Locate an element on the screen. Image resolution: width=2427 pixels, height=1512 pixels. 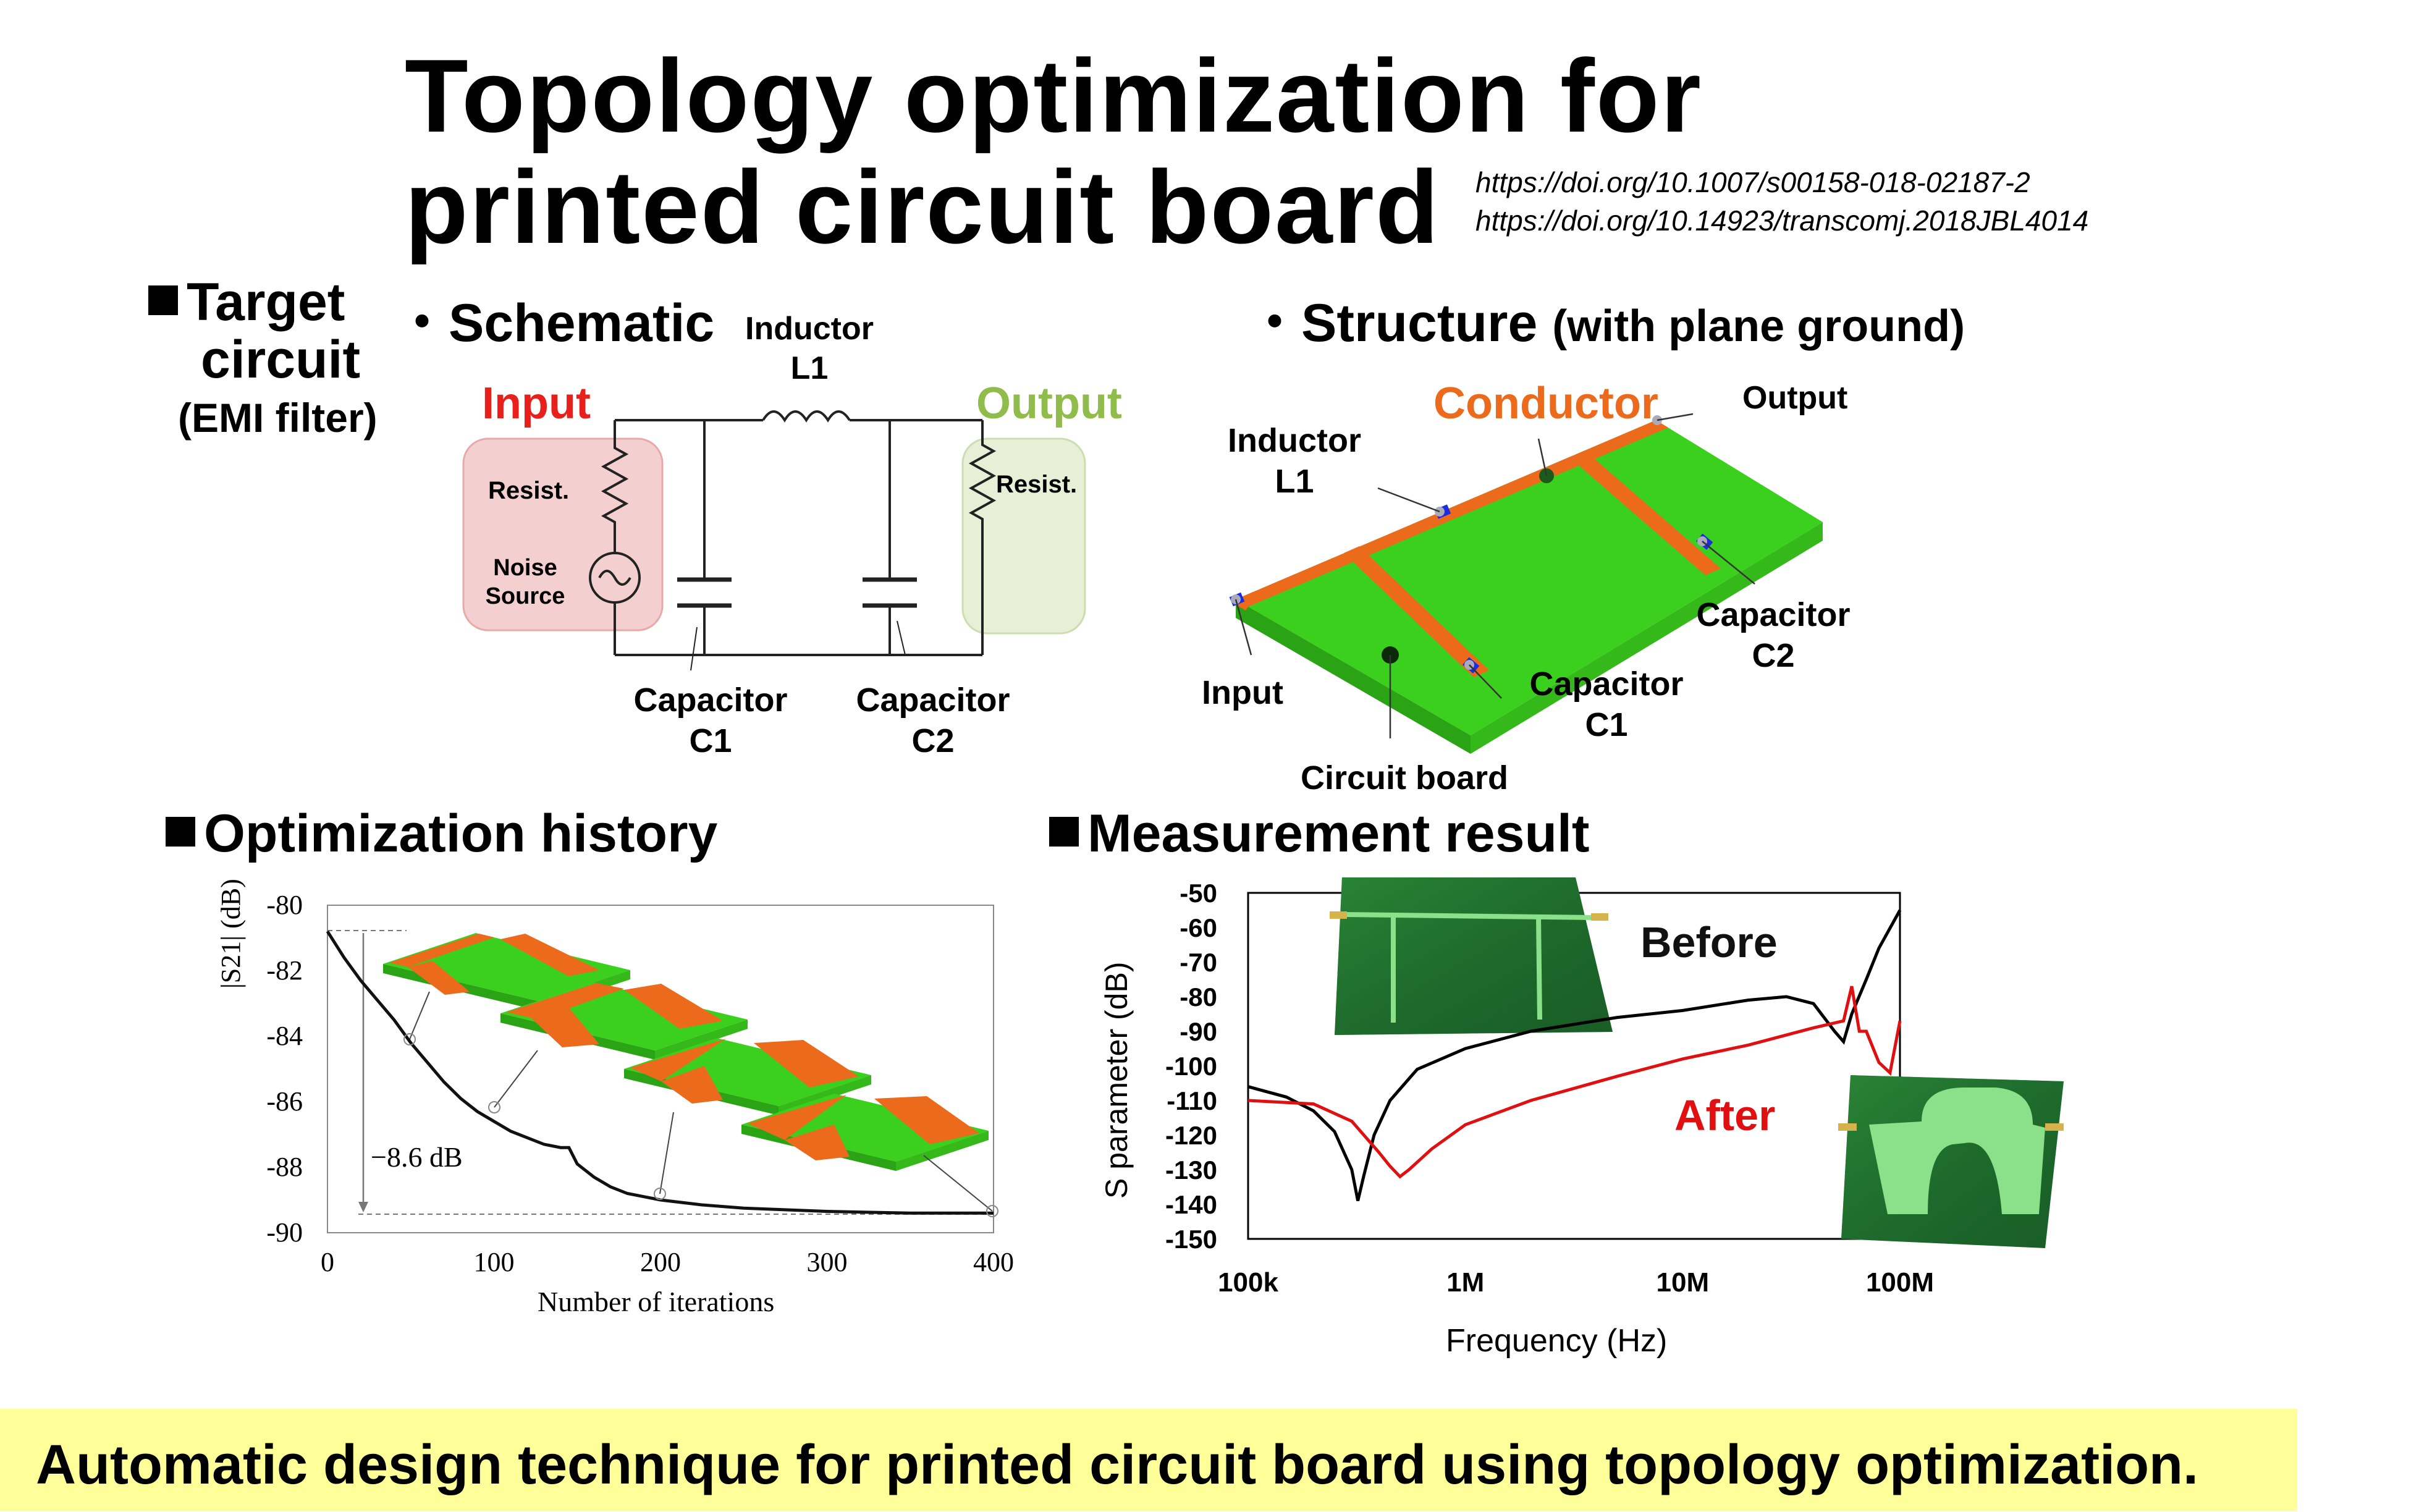
legend-after: After is located at coordinates (1725, 1115).